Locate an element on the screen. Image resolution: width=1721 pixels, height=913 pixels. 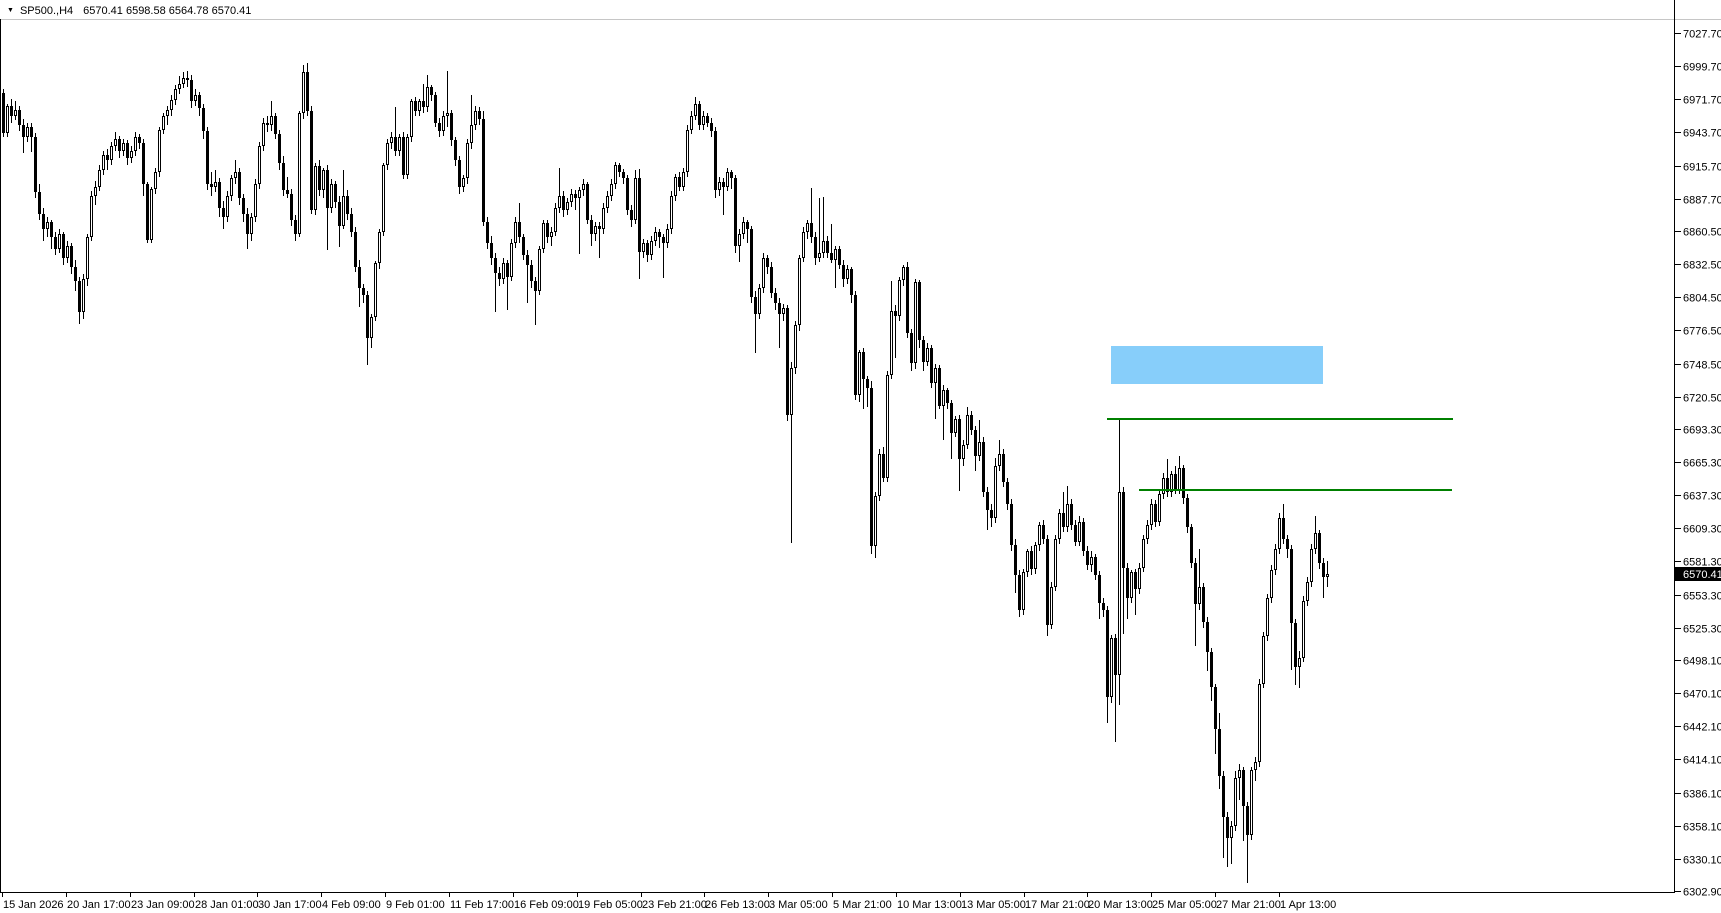
rectangle-object is located at coordinates (1217, 365).